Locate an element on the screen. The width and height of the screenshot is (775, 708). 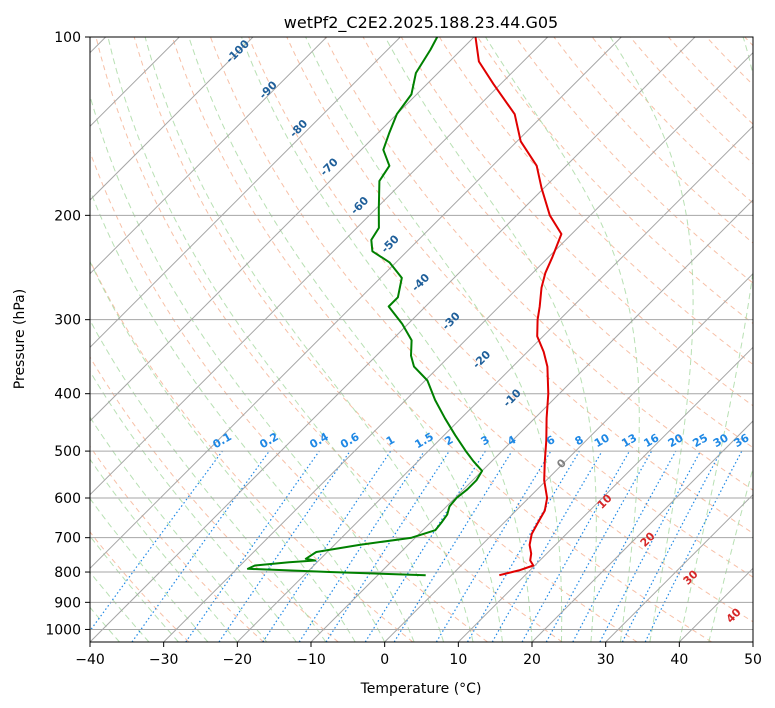
y-axis: 100 200 300 400 500 600 700 800 900 1000 is located at coordinates (67, 334).